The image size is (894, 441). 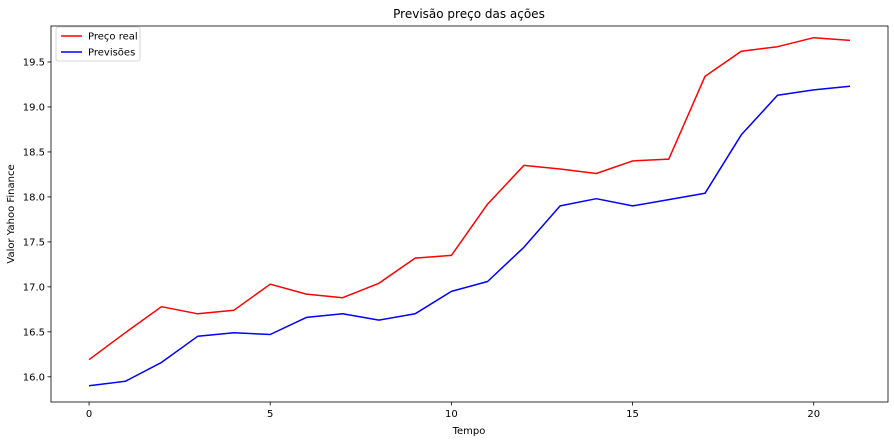 I want to click on y-tick-label: 18.0, so click(x=34, y=197).